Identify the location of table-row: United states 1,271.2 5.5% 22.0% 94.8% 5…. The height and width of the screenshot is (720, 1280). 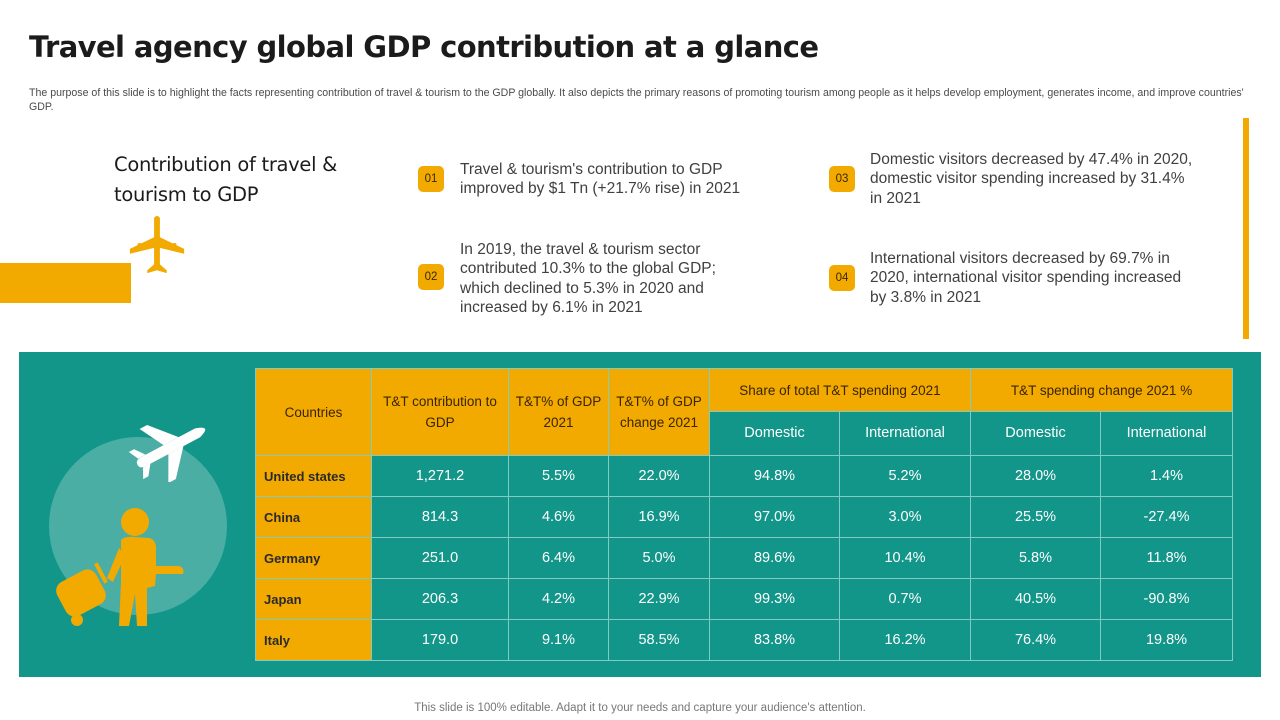
(744, 476).